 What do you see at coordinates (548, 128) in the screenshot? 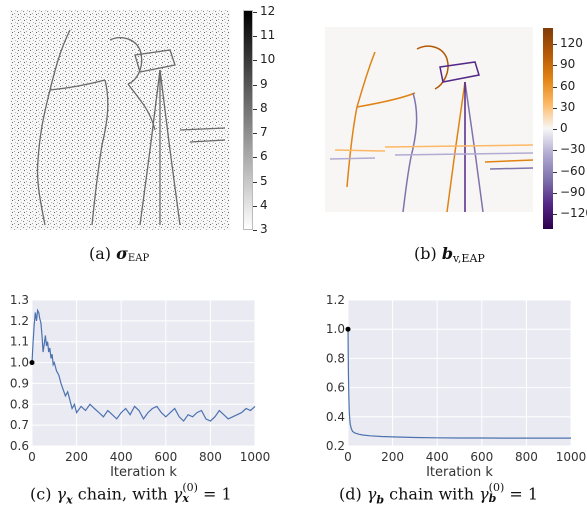
I see `bv-colorbar` at bounding box center [548, 128].